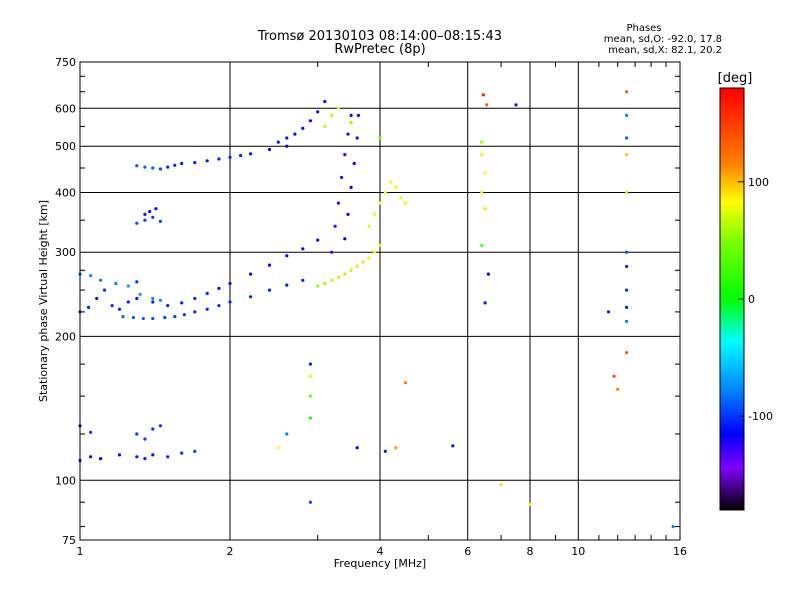  Describe the element at coordinates (578, 551) in the screenshot. I see `x-tick-label: 10` at that location.